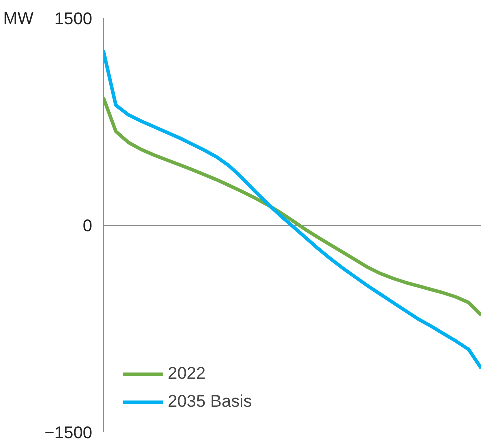  Describe the element at coordinates (210, 402) in the screenshot. I see `legend-label: 2035 Basis` at that location.